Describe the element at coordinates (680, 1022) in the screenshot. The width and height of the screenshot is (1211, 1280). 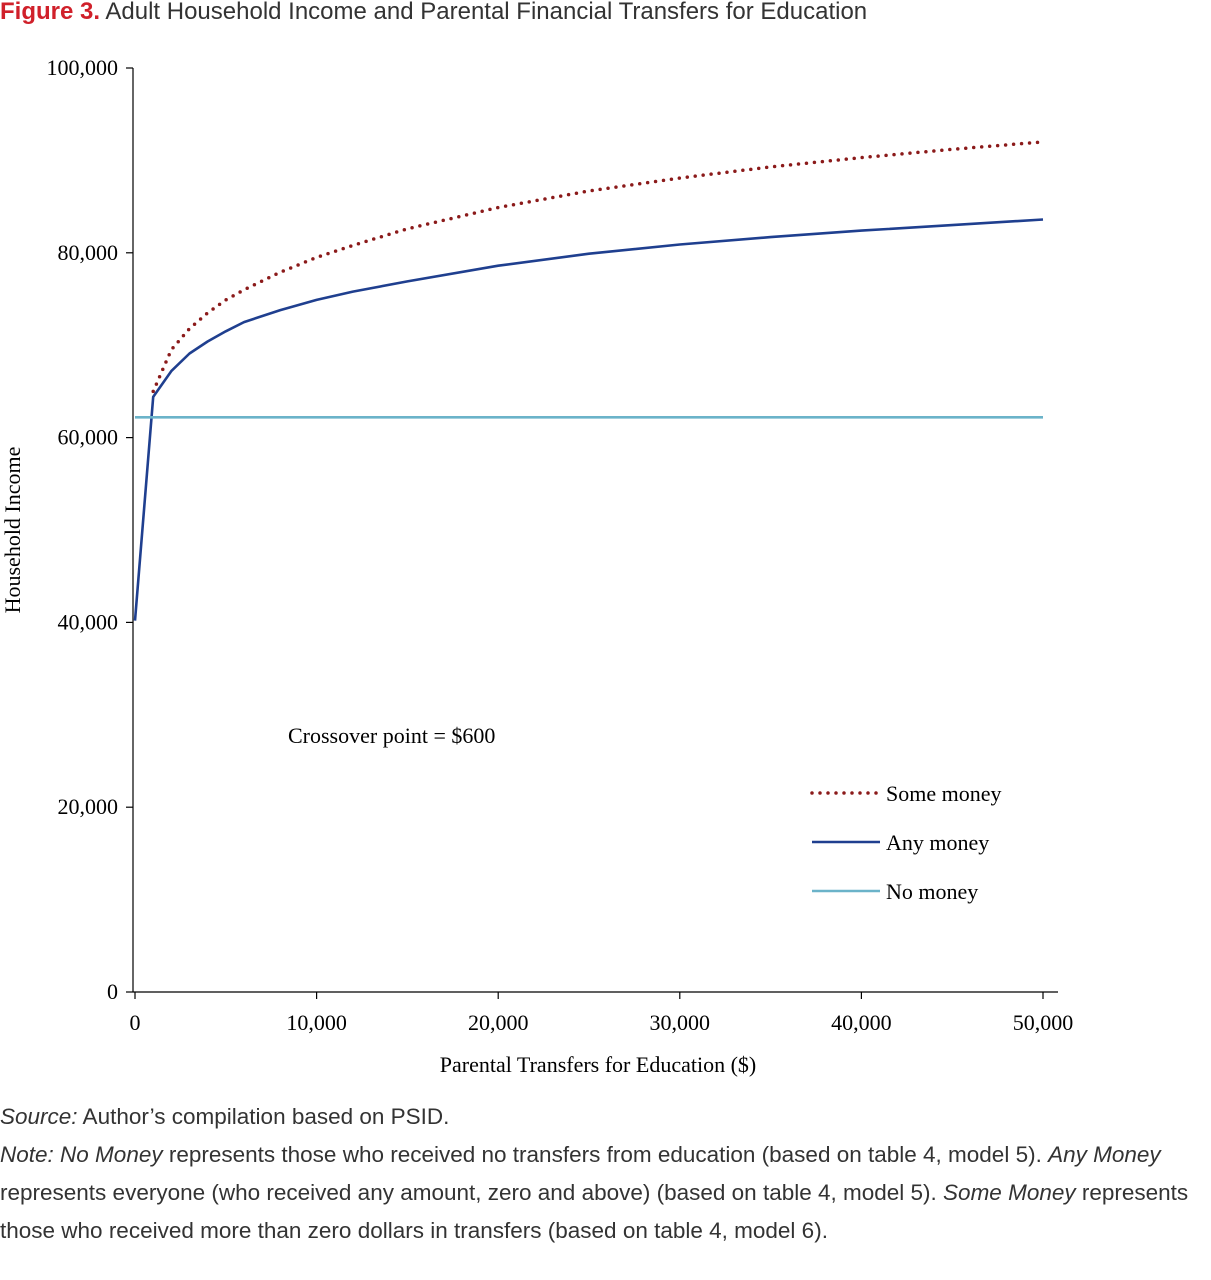
I see `x-tick-label: 30,000` at that location.